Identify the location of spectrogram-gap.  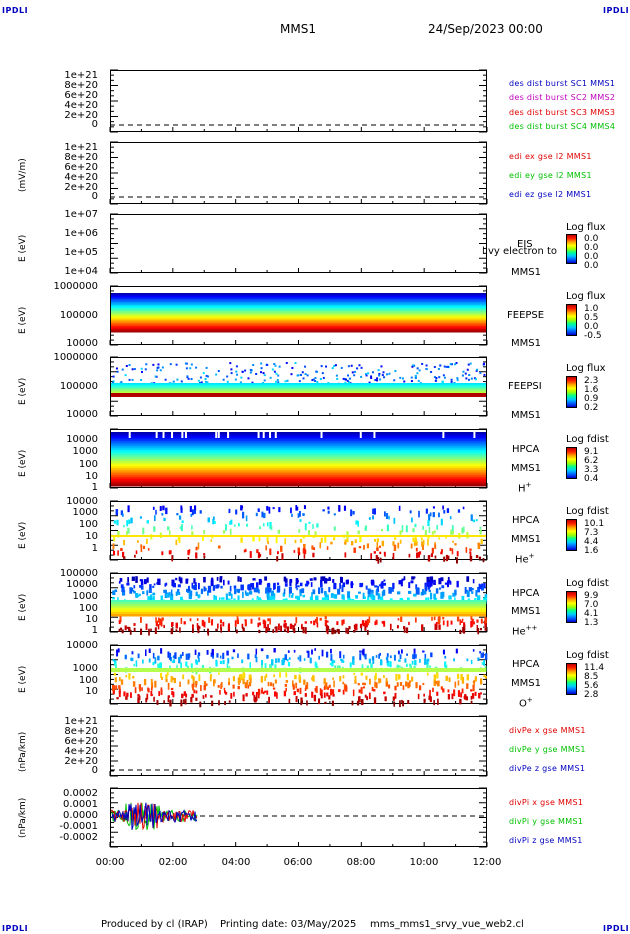
(163, 435).